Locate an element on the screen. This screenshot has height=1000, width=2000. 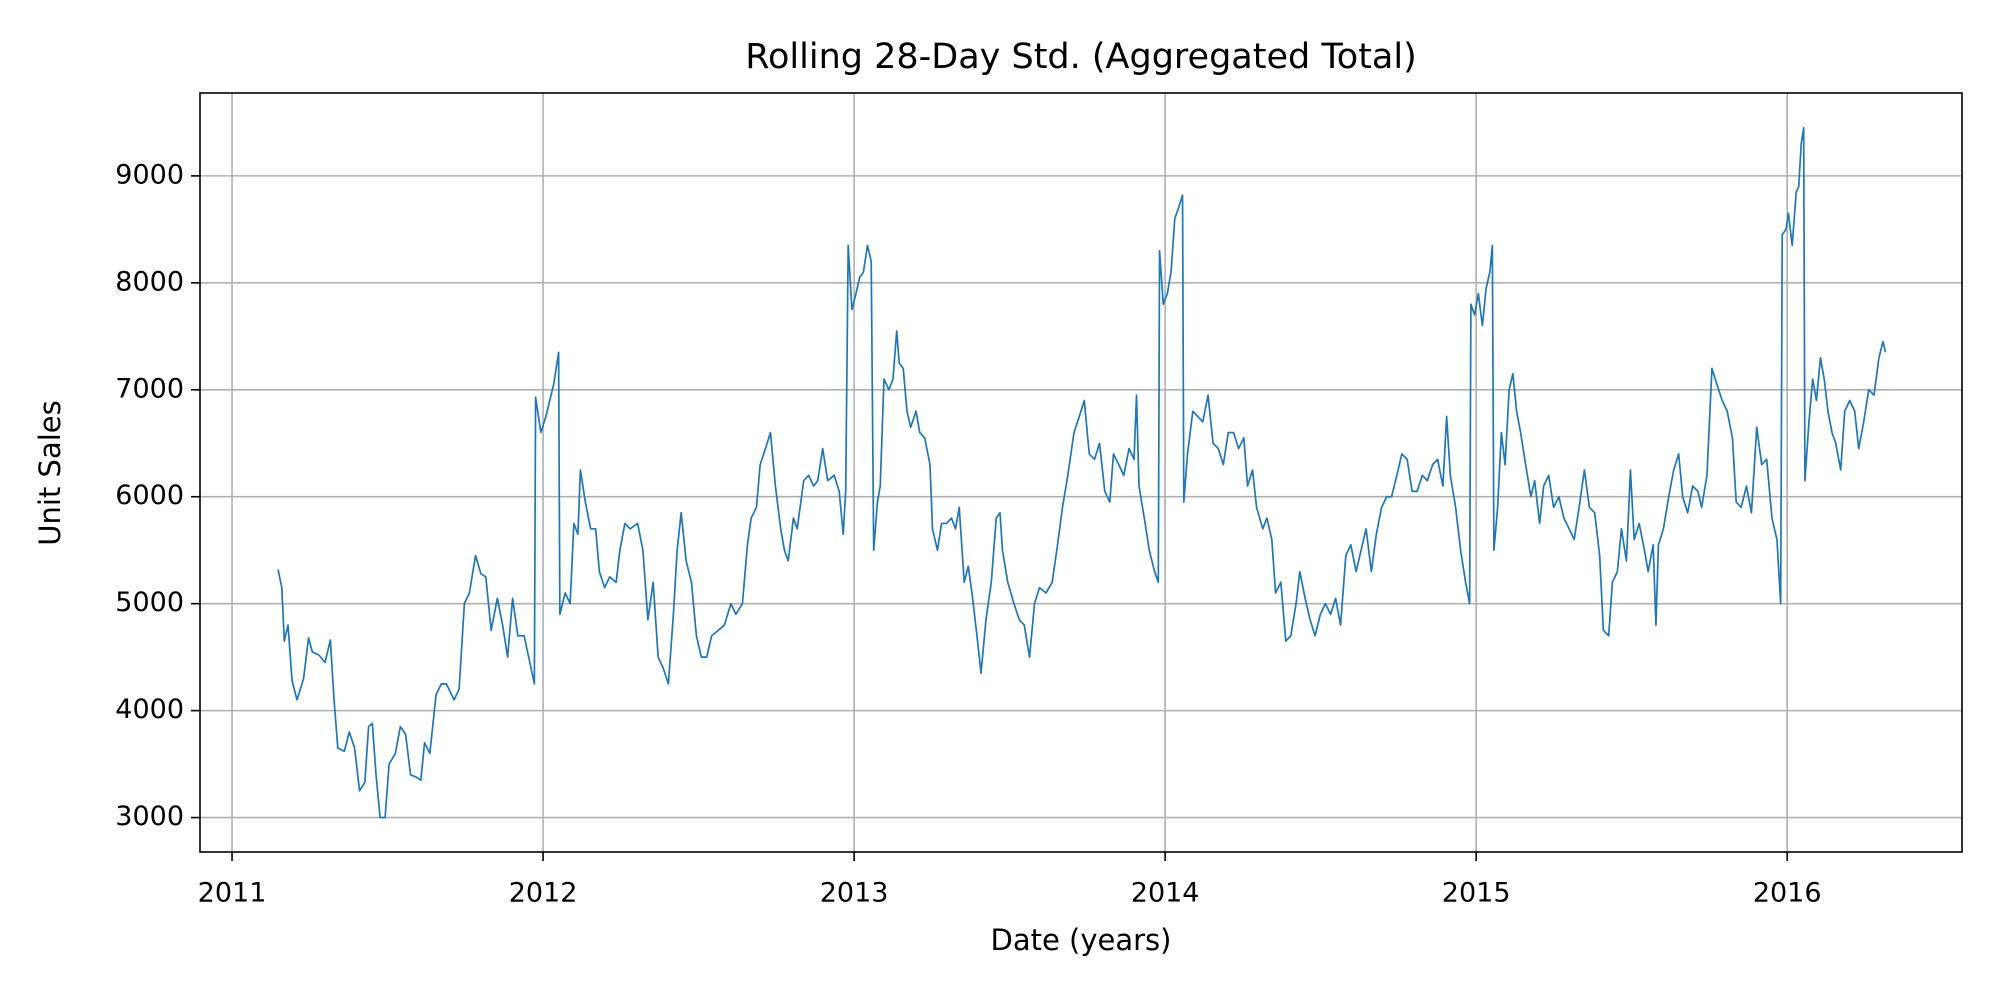
y-tick-label: 6000 is located at coordinates (149, 495).